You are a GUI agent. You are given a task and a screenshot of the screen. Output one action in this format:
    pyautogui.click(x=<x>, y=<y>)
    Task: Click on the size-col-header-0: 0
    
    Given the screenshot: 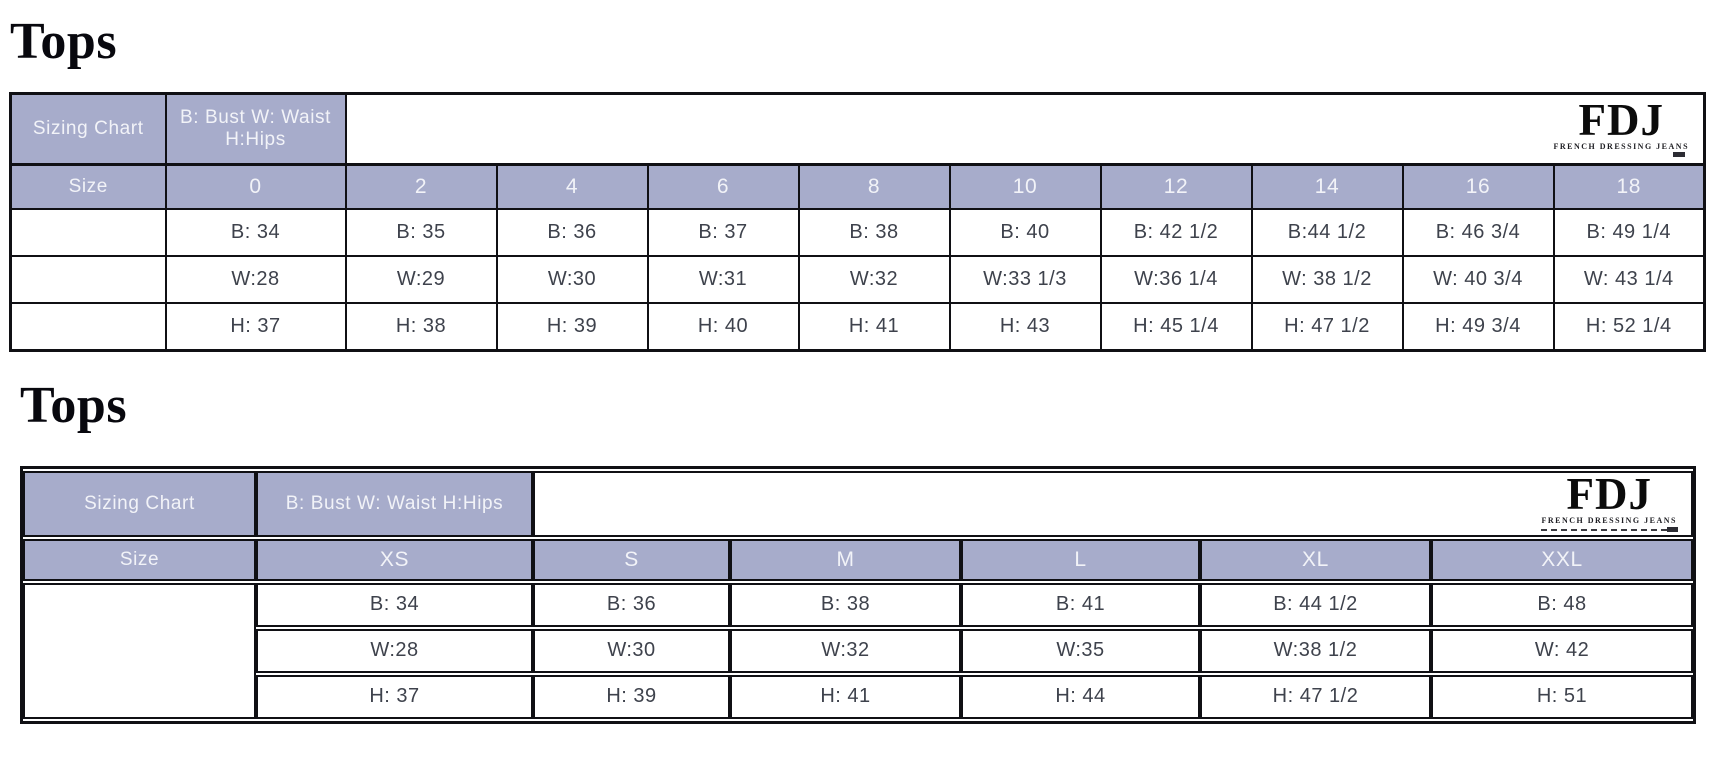 What is the action you would take?
    pyautogui.click(x=255, y=187)
    